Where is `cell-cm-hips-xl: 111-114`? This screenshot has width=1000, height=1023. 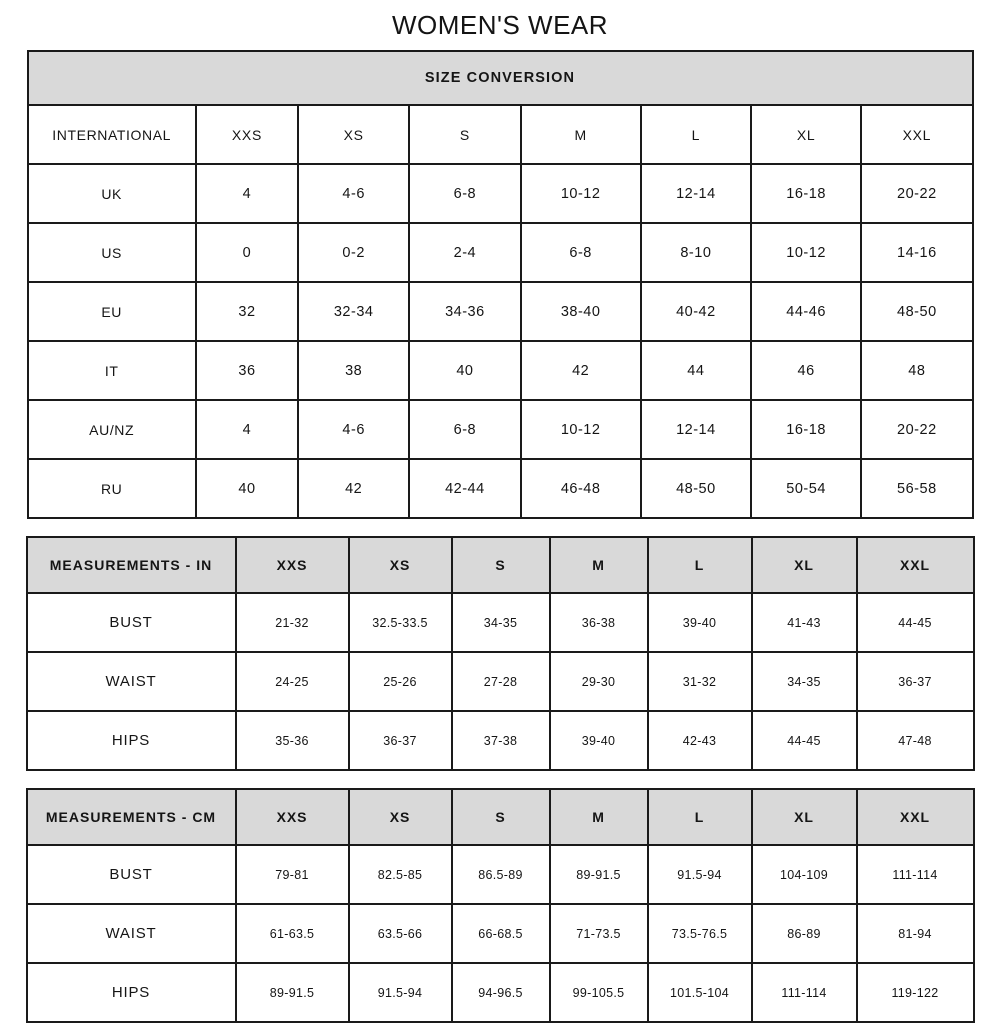
cell-cm-hips-xl: 111-114 is located at coordinates (804, 992).